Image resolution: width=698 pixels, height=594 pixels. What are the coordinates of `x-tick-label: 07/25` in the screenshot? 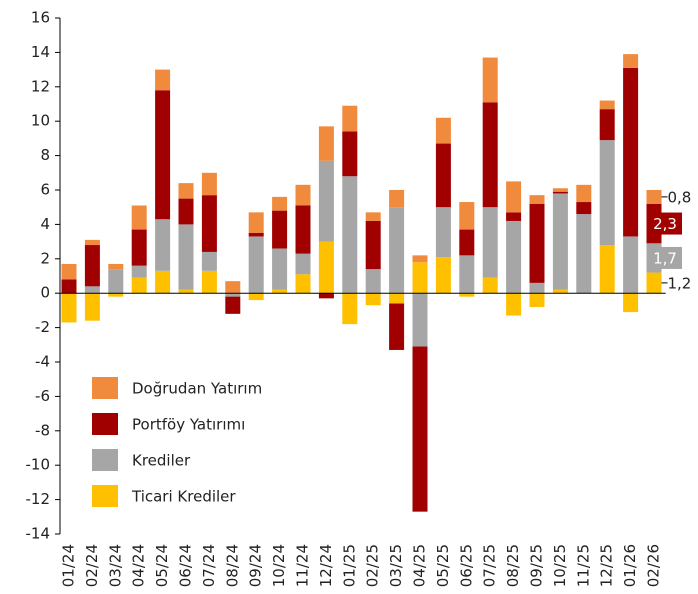 It's located at (490, 565).